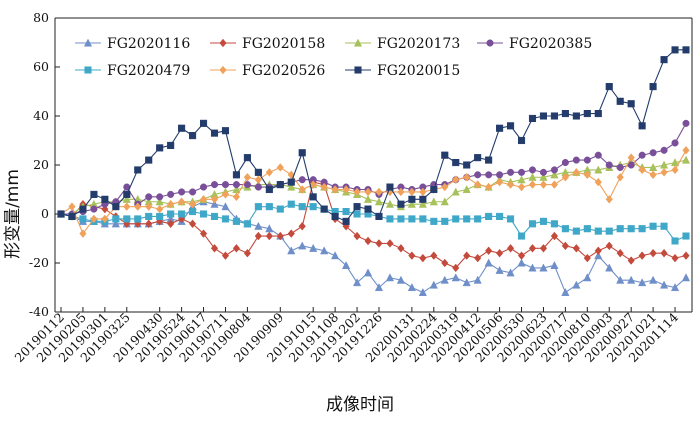 The image size is (700, 422). What do you see at coordinates (358, 42) in the screenshot?
I see `legend-marker` at bounding box center [358, 42].